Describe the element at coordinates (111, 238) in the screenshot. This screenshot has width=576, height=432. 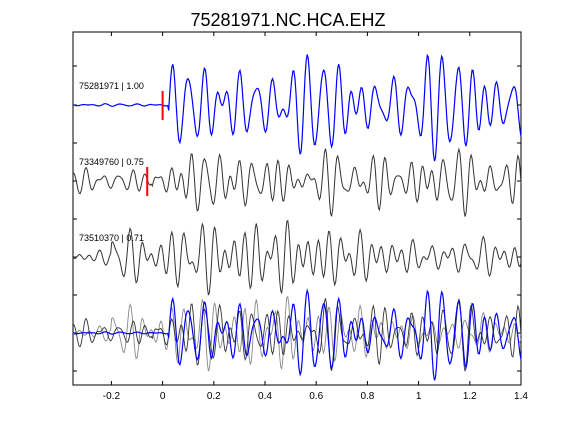
I see `trace-label: 73510370 | 0.71` at that location.